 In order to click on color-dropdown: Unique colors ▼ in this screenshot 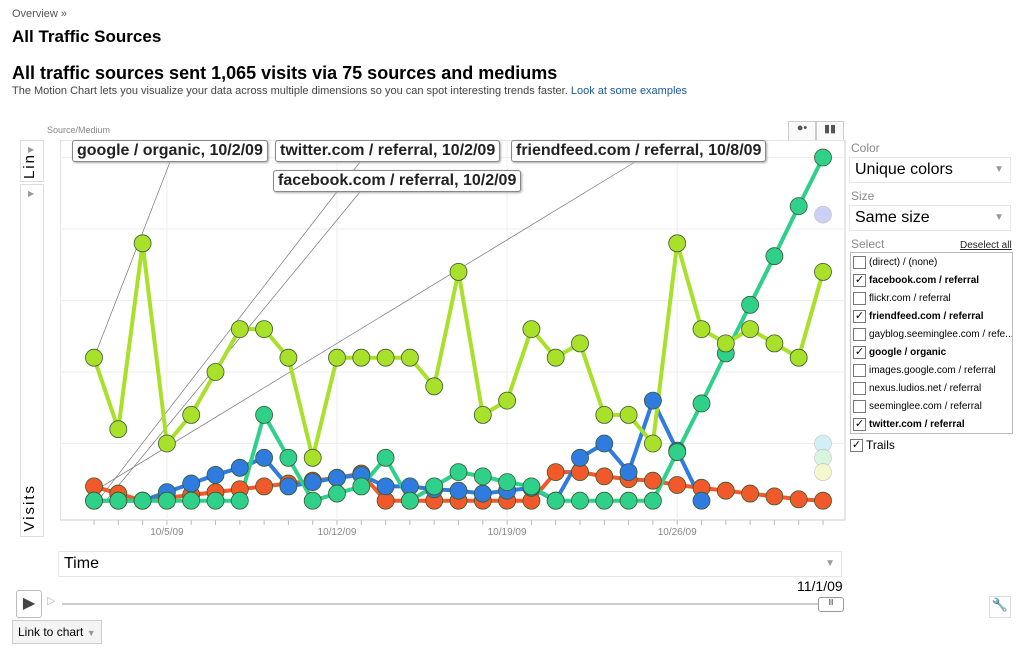, I will do `click(930, 170)`.